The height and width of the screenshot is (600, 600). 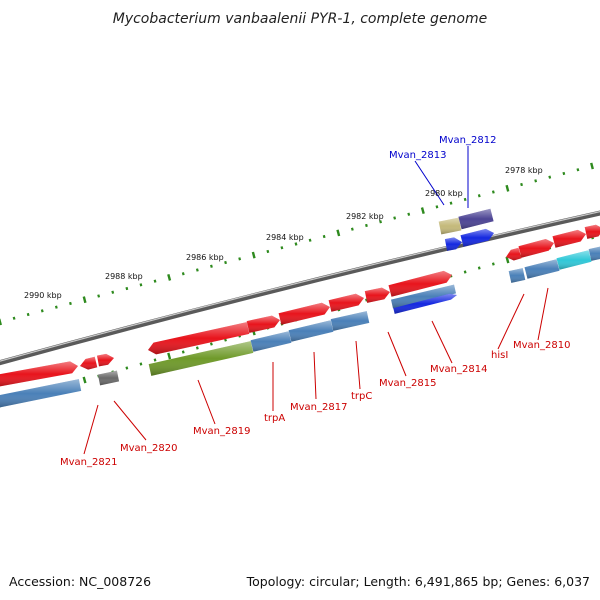 What do you see at coordinates (201, 358) in the screenshot?
I see `cds-mvan-2819-shade` at bounding box center [201, 358].